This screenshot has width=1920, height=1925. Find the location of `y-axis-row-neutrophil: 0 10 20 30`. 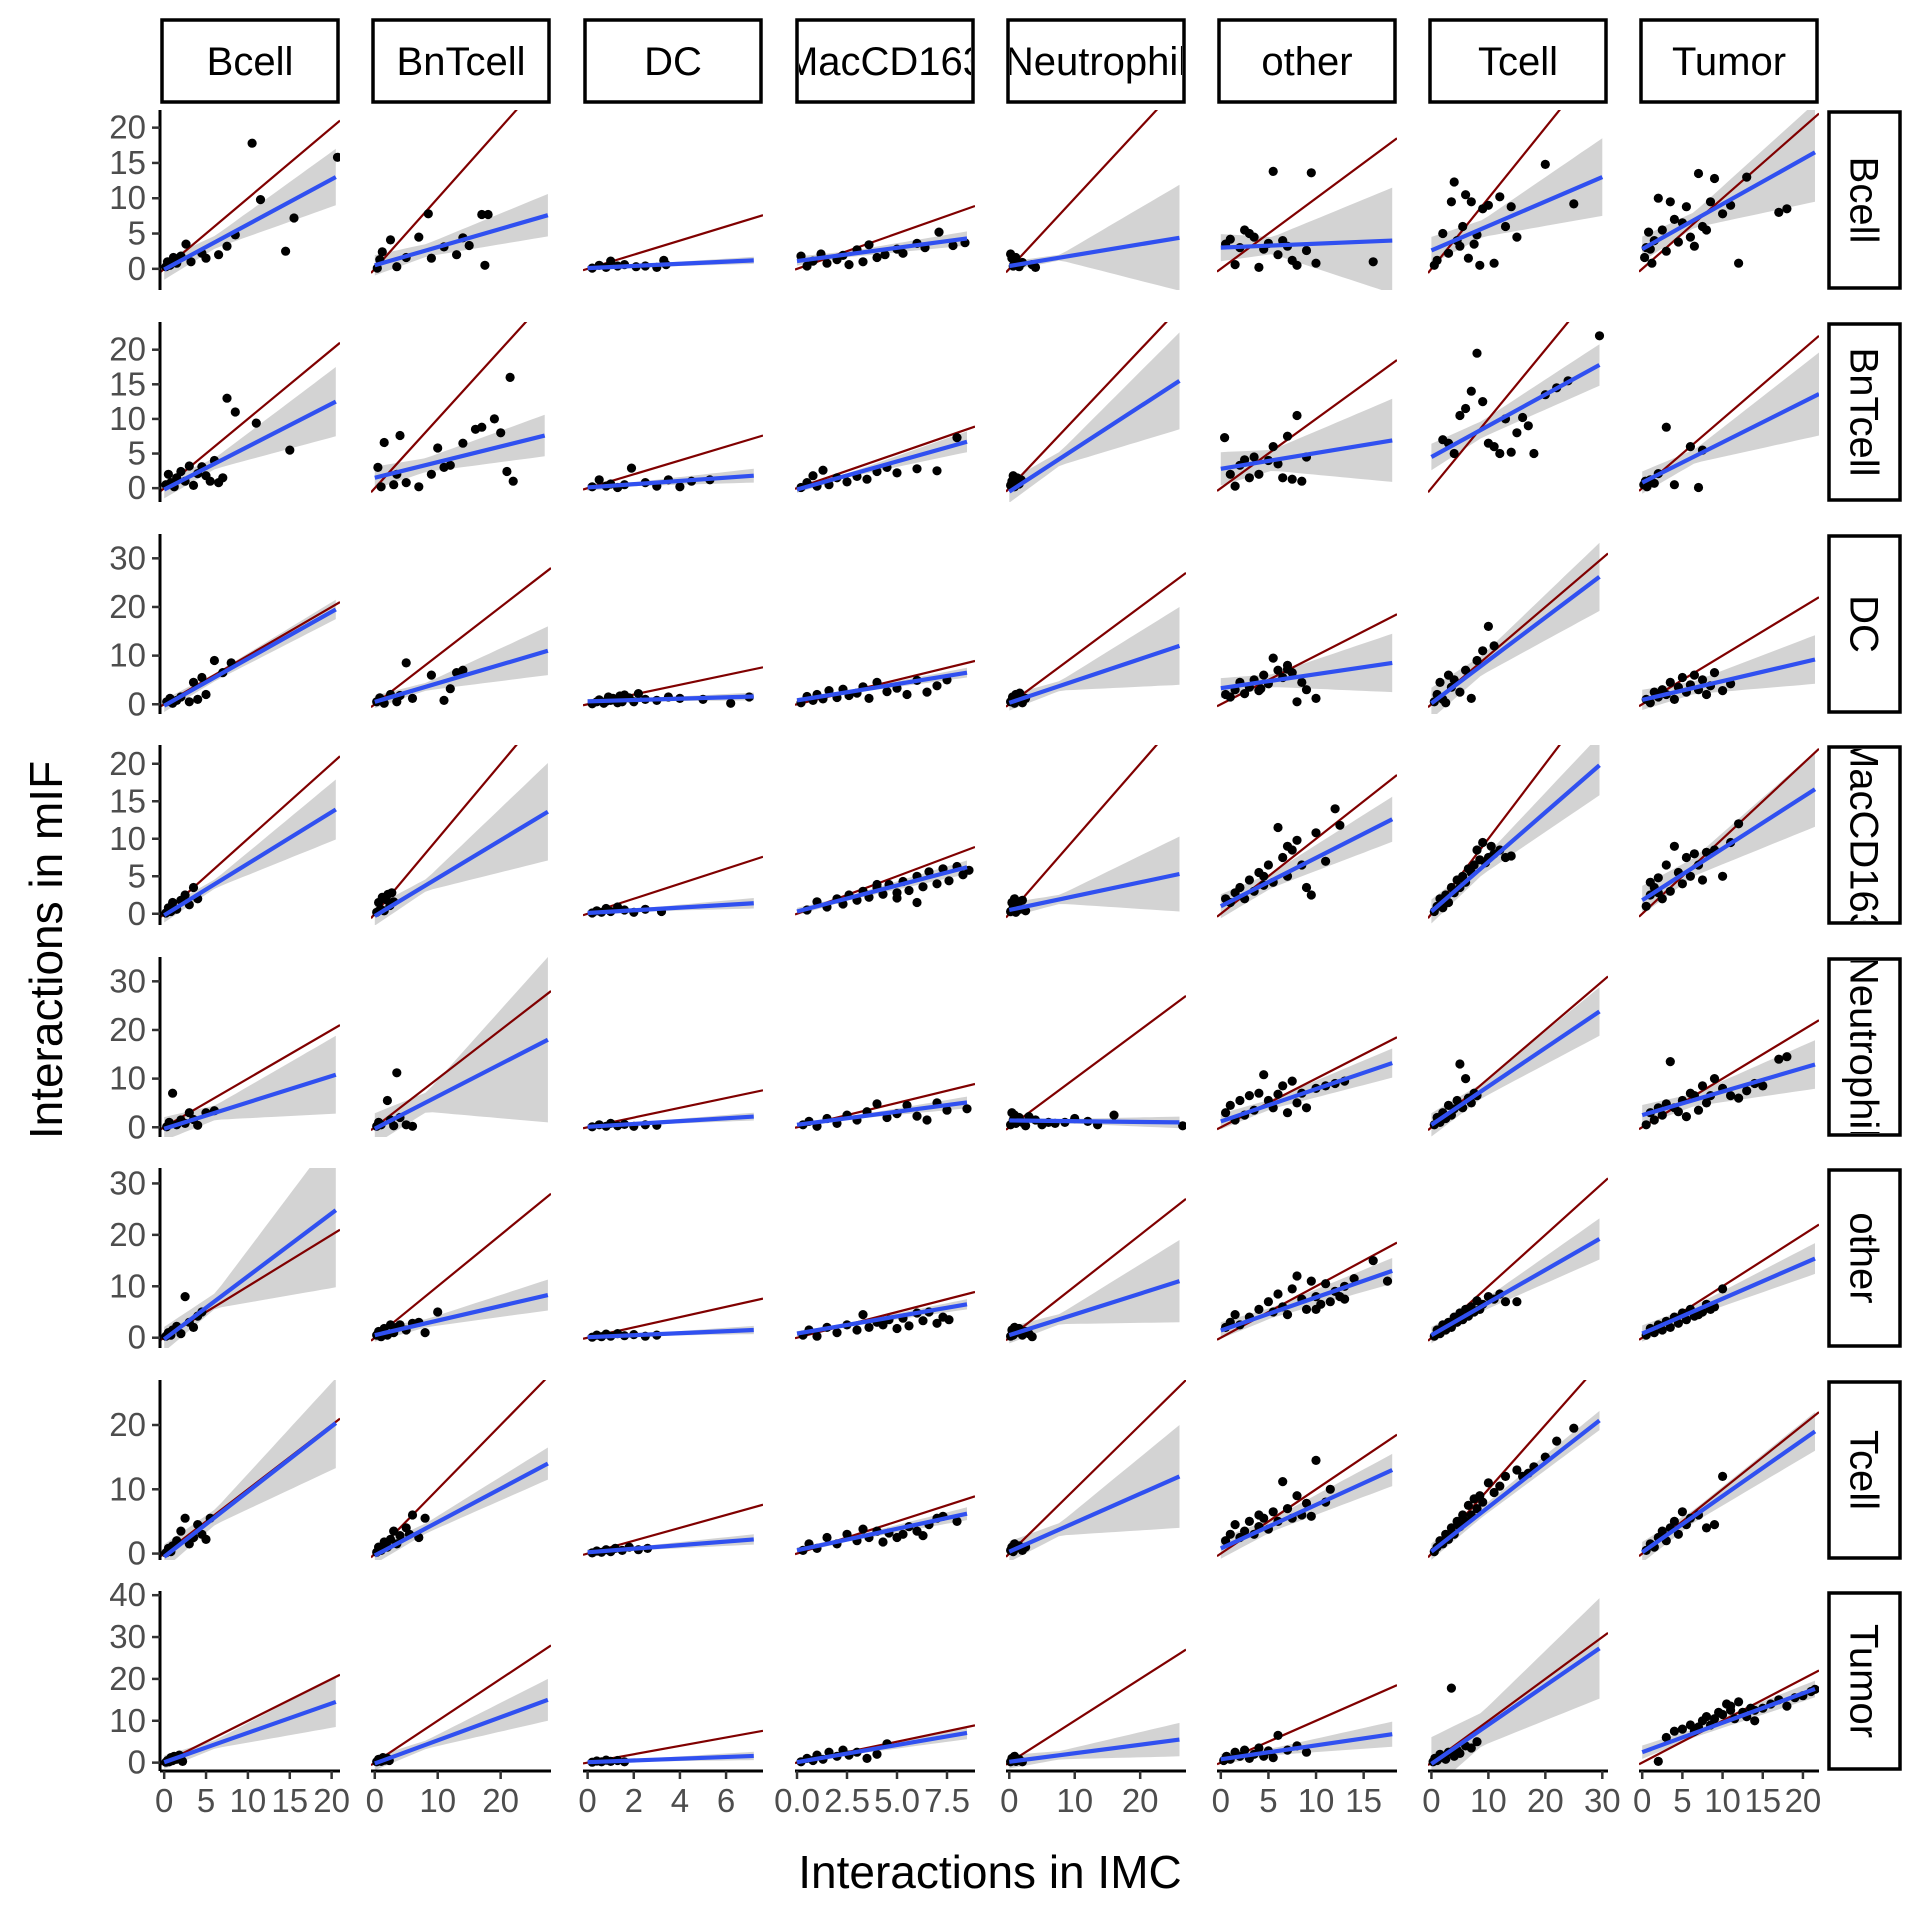

y-axis-row-neutrophil: 0 10 20 30 is located at coordinates (135, 1051).